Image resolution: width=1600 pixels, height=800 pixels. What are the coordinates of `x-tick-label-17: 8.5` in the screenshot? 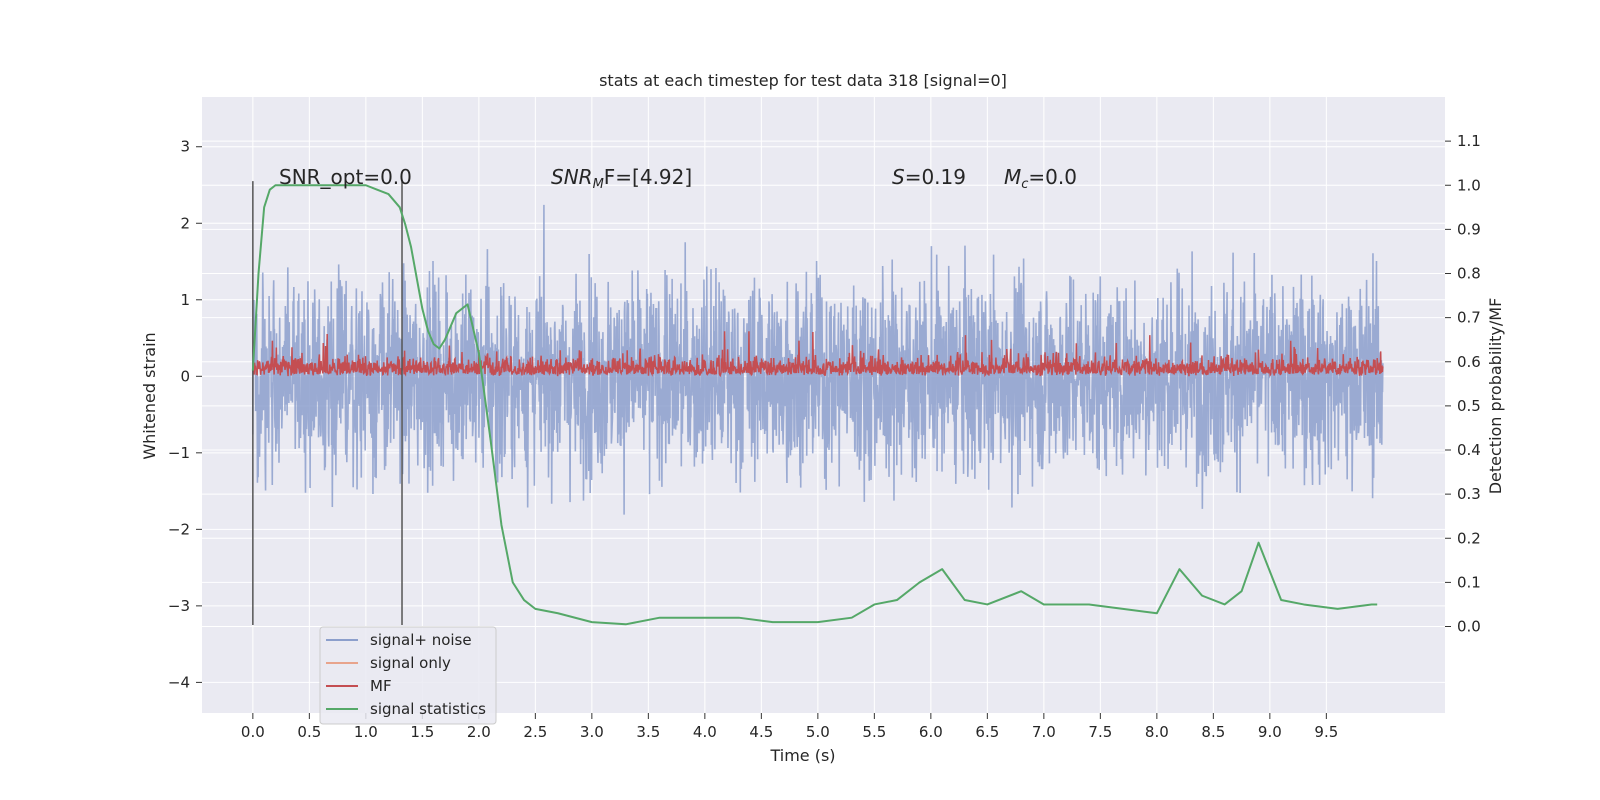 It's located at (1213, 732).